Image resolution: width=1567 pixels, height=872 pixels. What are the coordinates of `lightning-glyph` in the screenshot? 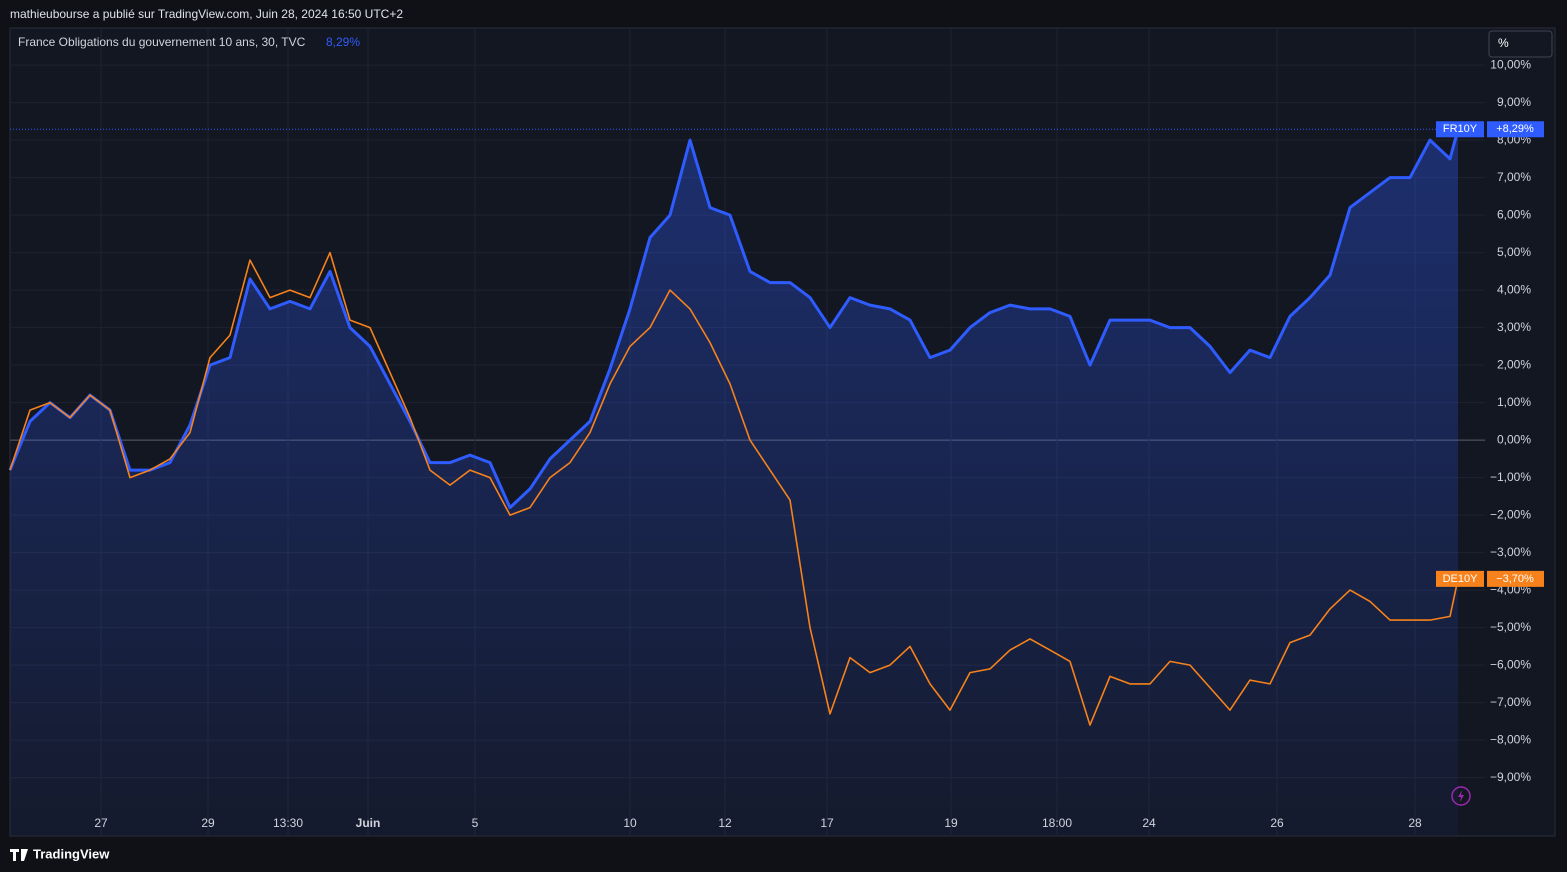 It's located at (1461, 796).